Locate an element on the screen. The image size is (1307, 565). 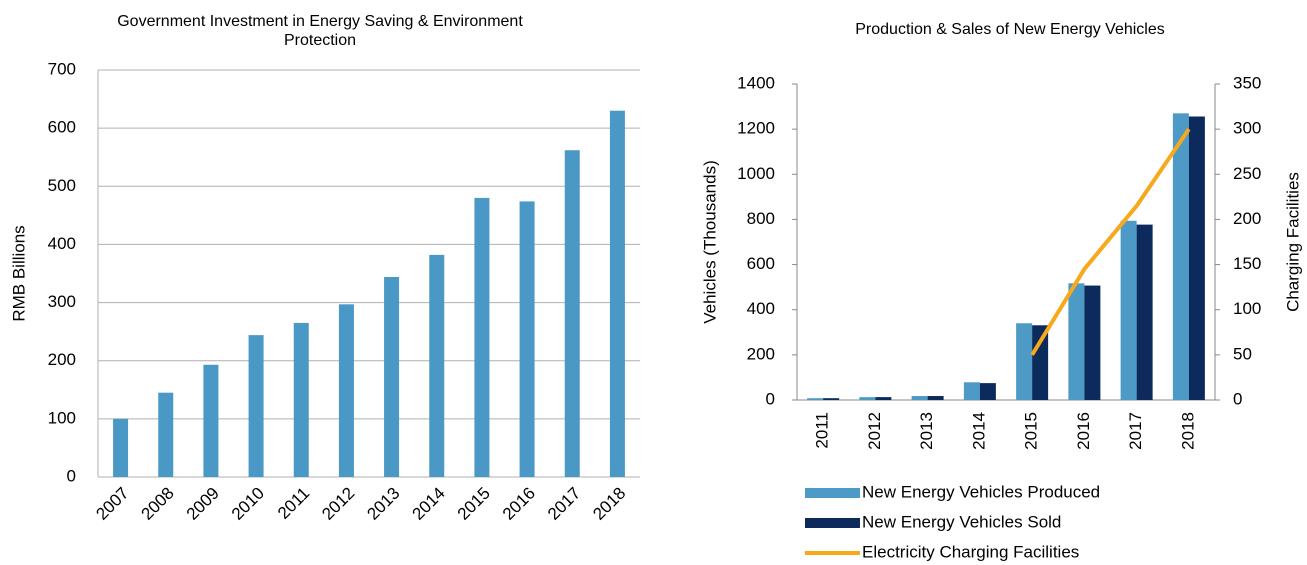
y-tick-label: 800 is located at coordinates (761, 218).